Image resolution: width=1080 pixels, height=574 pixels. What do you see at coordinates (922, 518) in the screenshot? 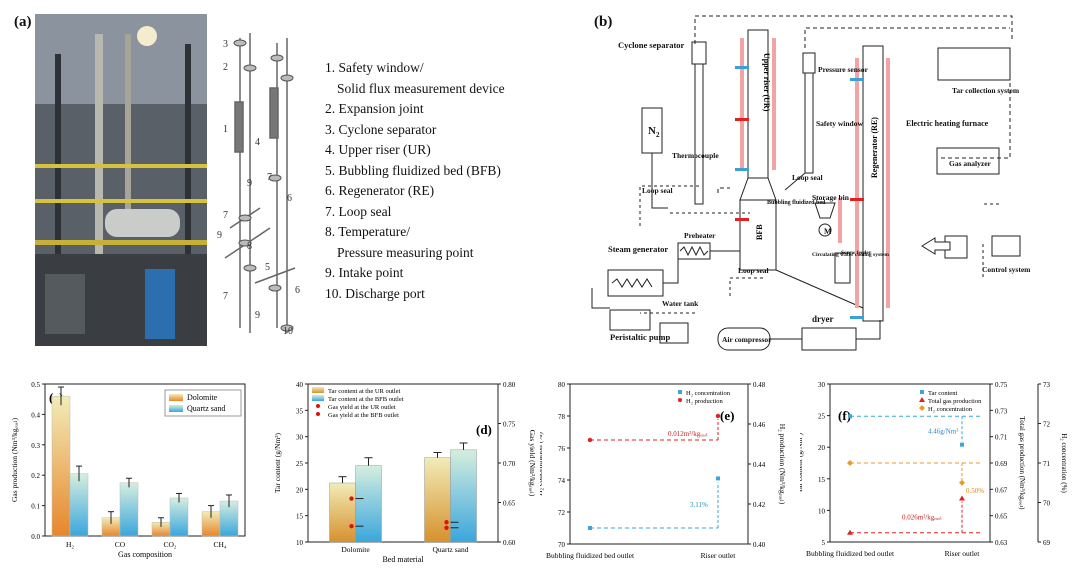
I see `annotation: 0.026m³/kgₑᵤₑₗ` at bounding box center [922, 518].